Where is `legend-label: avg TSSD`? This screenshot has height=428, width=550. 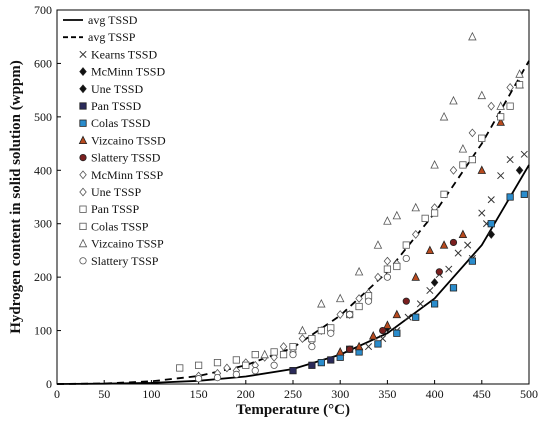 legend-label: avg TSSD is located at coordinates (113, 20).